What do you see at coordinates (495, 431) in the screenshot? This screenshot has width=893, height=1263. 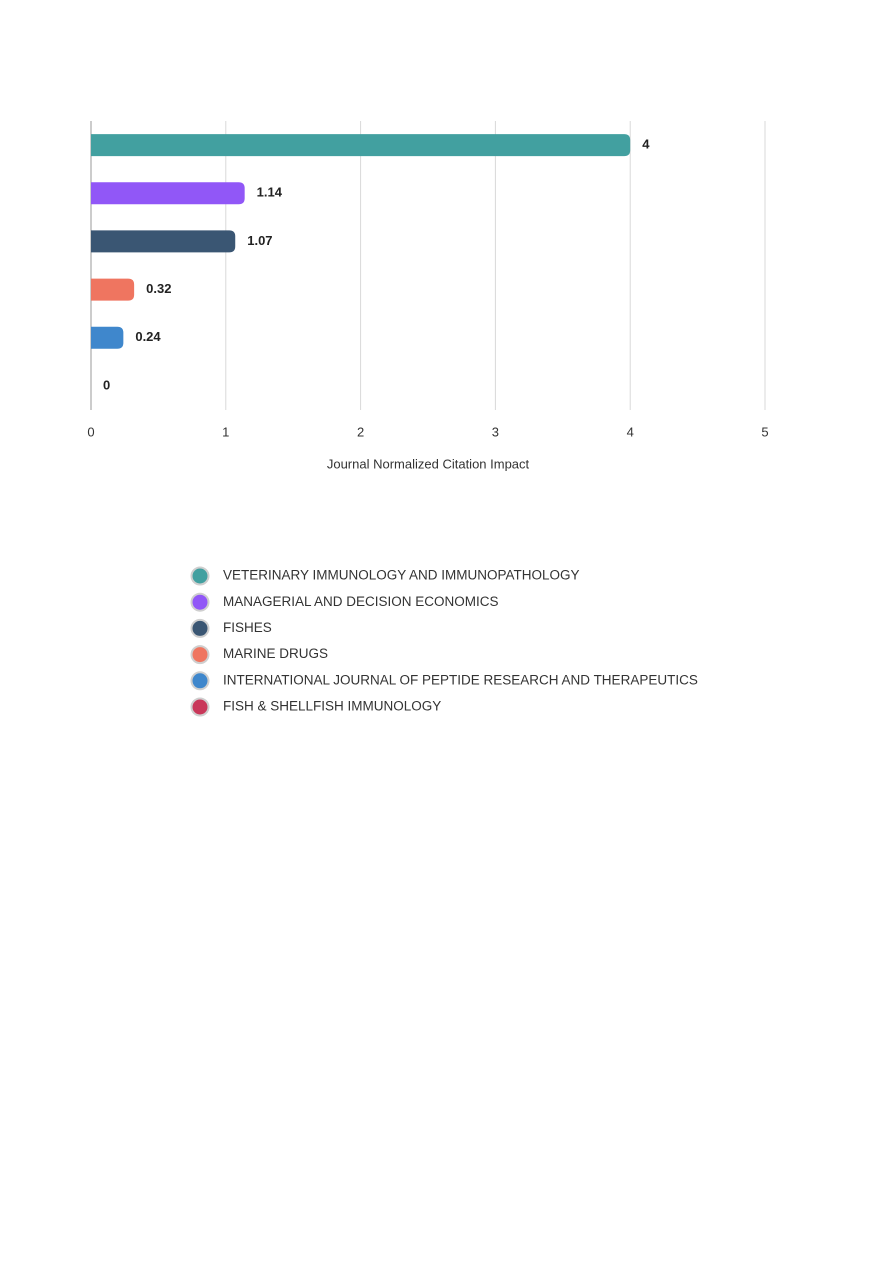 I see `x-tick-label: 3` at bounding box center [495, 431].